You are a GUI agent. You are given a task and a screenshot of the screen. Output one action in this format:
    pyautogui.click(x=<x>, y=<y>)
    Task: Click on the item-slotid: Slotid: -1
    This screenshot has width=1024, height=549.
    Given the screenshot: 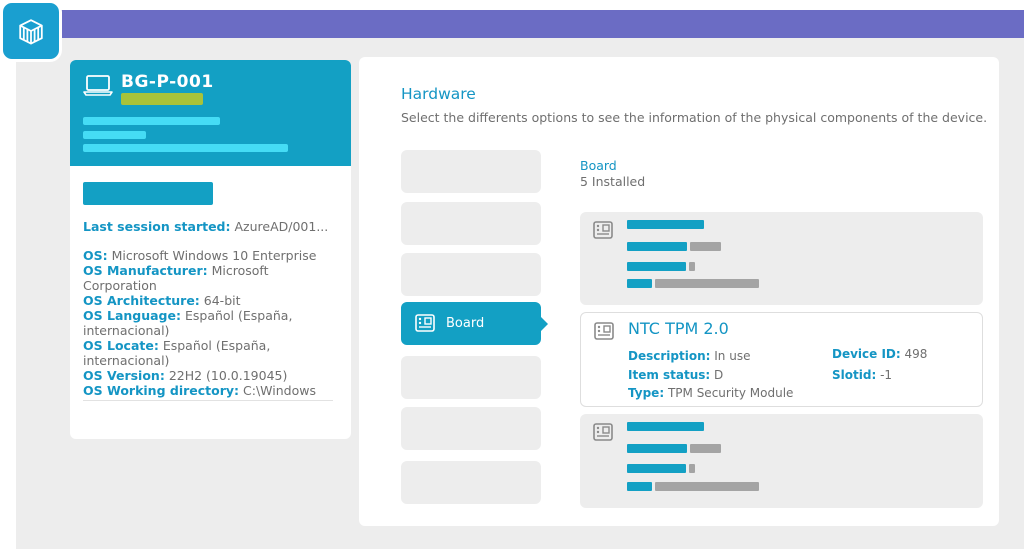 What is the action you would take?
    pyautogui.click(x=862, y=375)
    